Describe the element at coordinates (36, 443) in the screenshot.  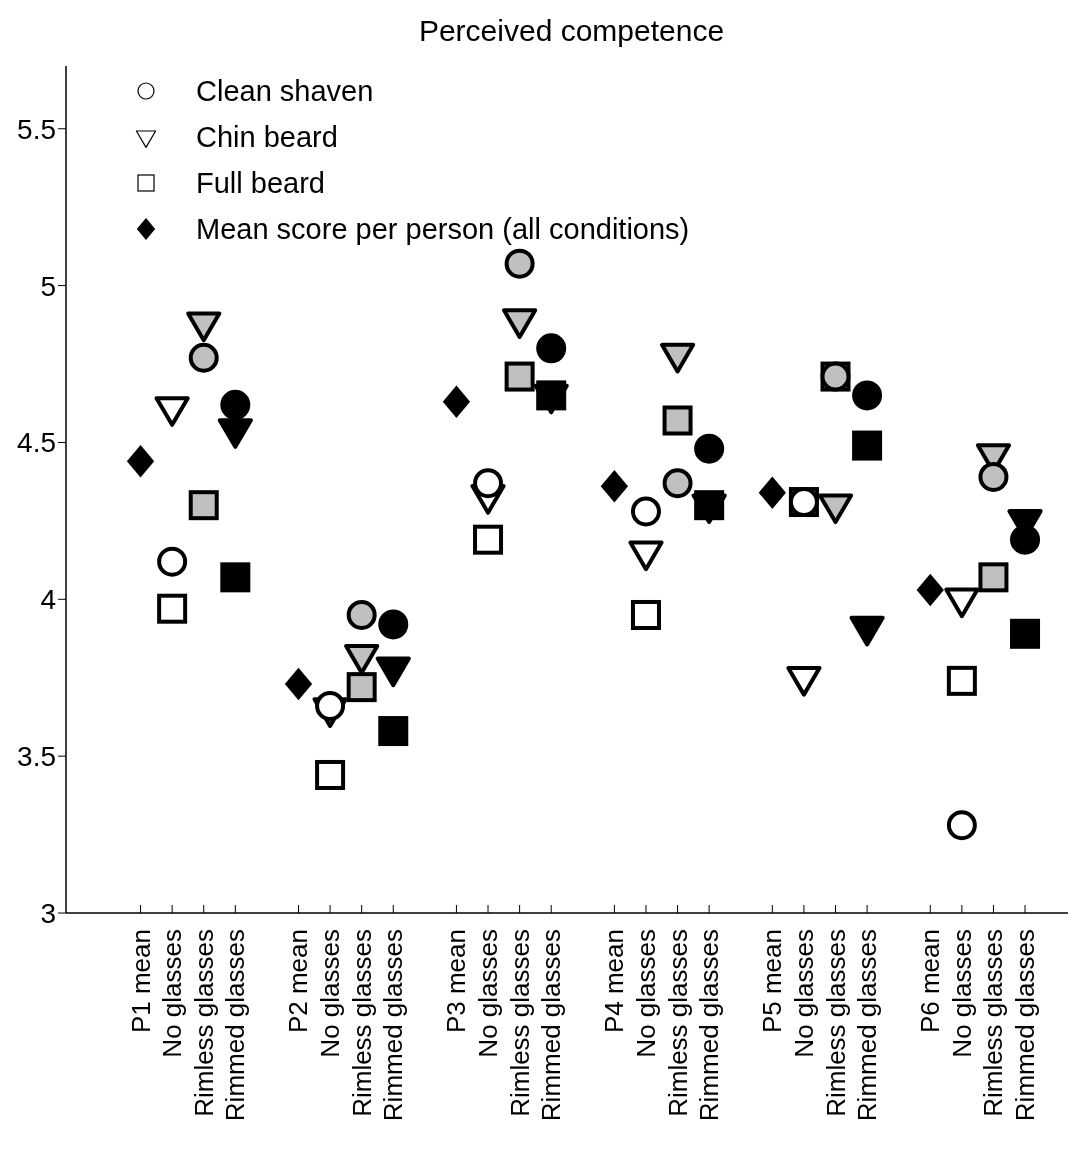
I see `y-tick-label: 4.5` at that location.